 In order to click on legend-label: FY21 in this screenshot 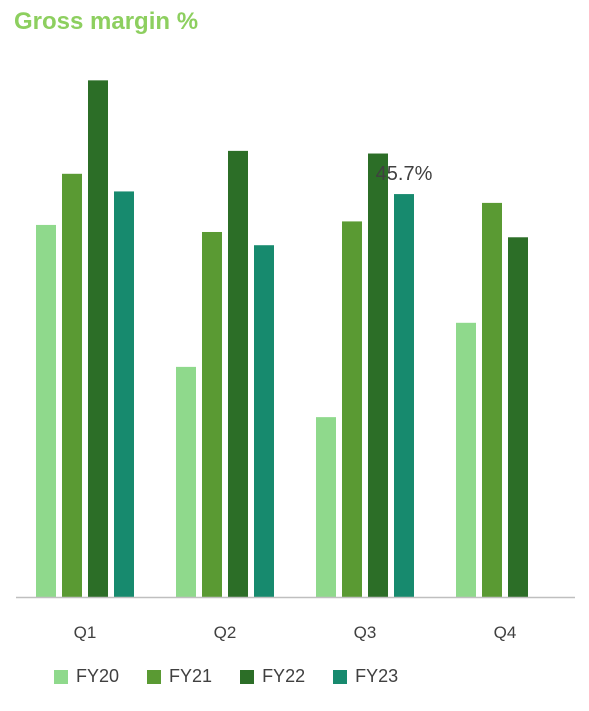, I will do `click(191, 676)`.